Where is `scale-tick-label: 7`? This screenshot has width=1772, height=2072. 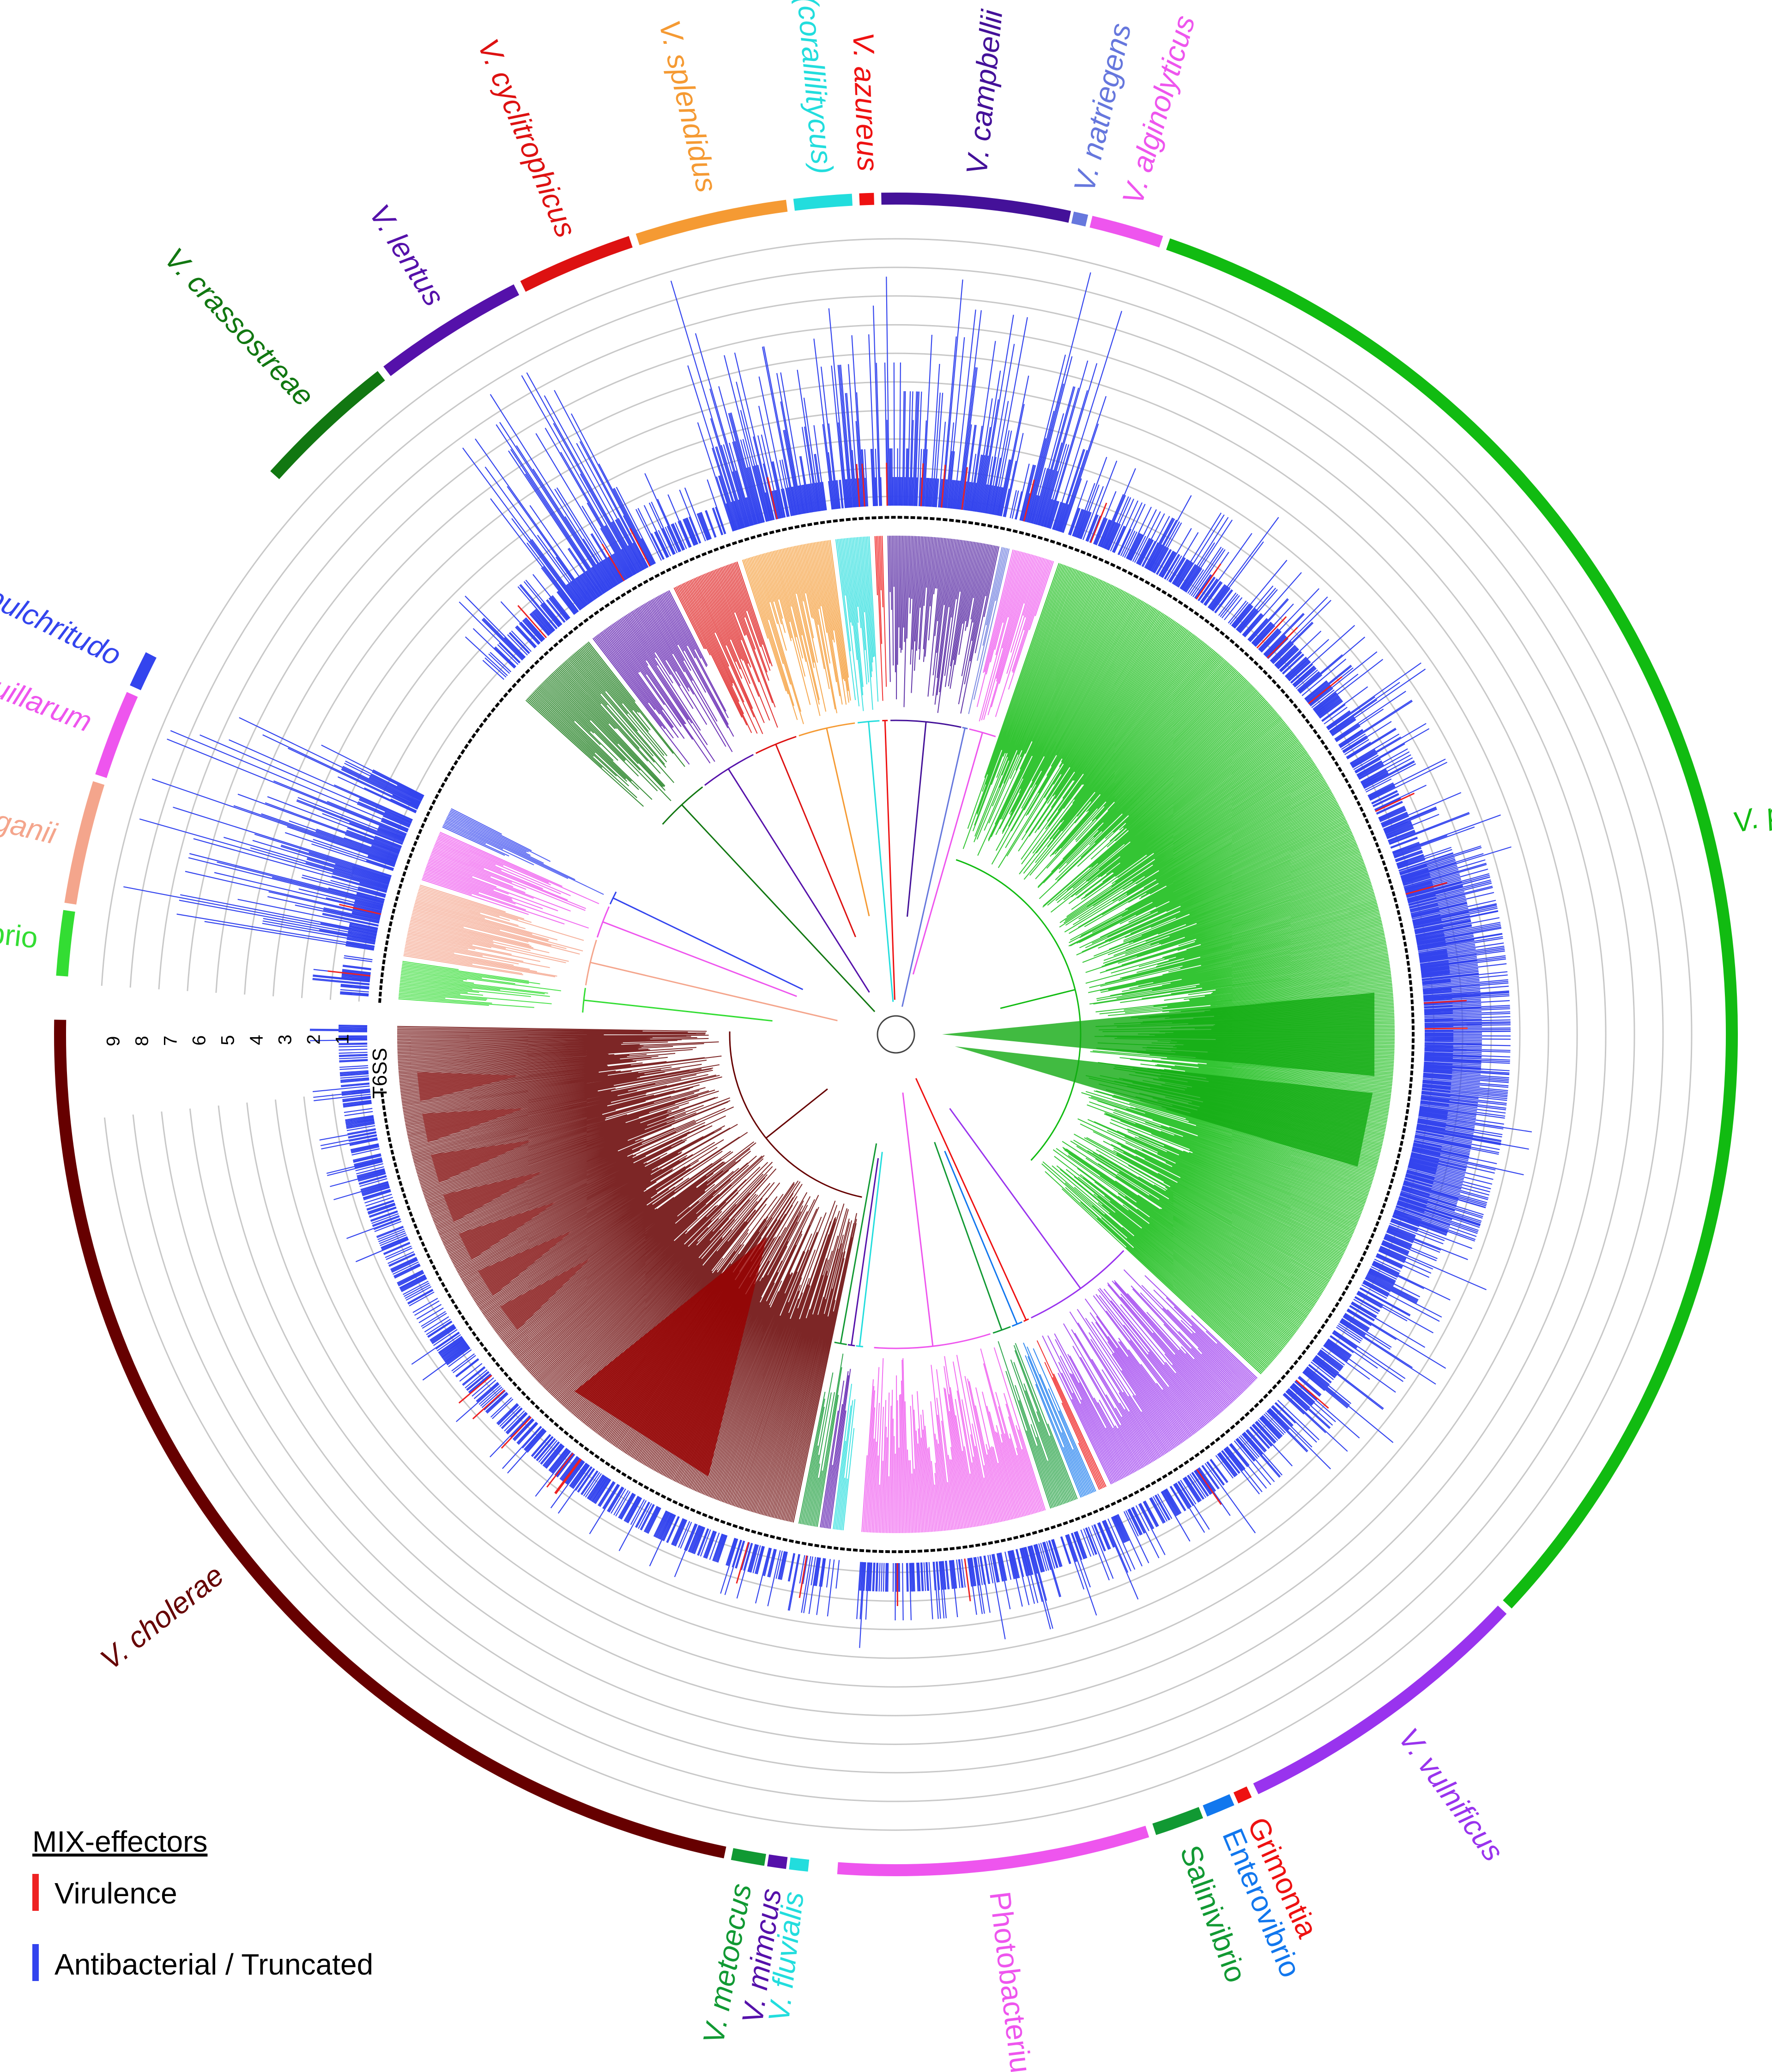
scale-tick-label: 7 is located at coordinates (171, 1041).